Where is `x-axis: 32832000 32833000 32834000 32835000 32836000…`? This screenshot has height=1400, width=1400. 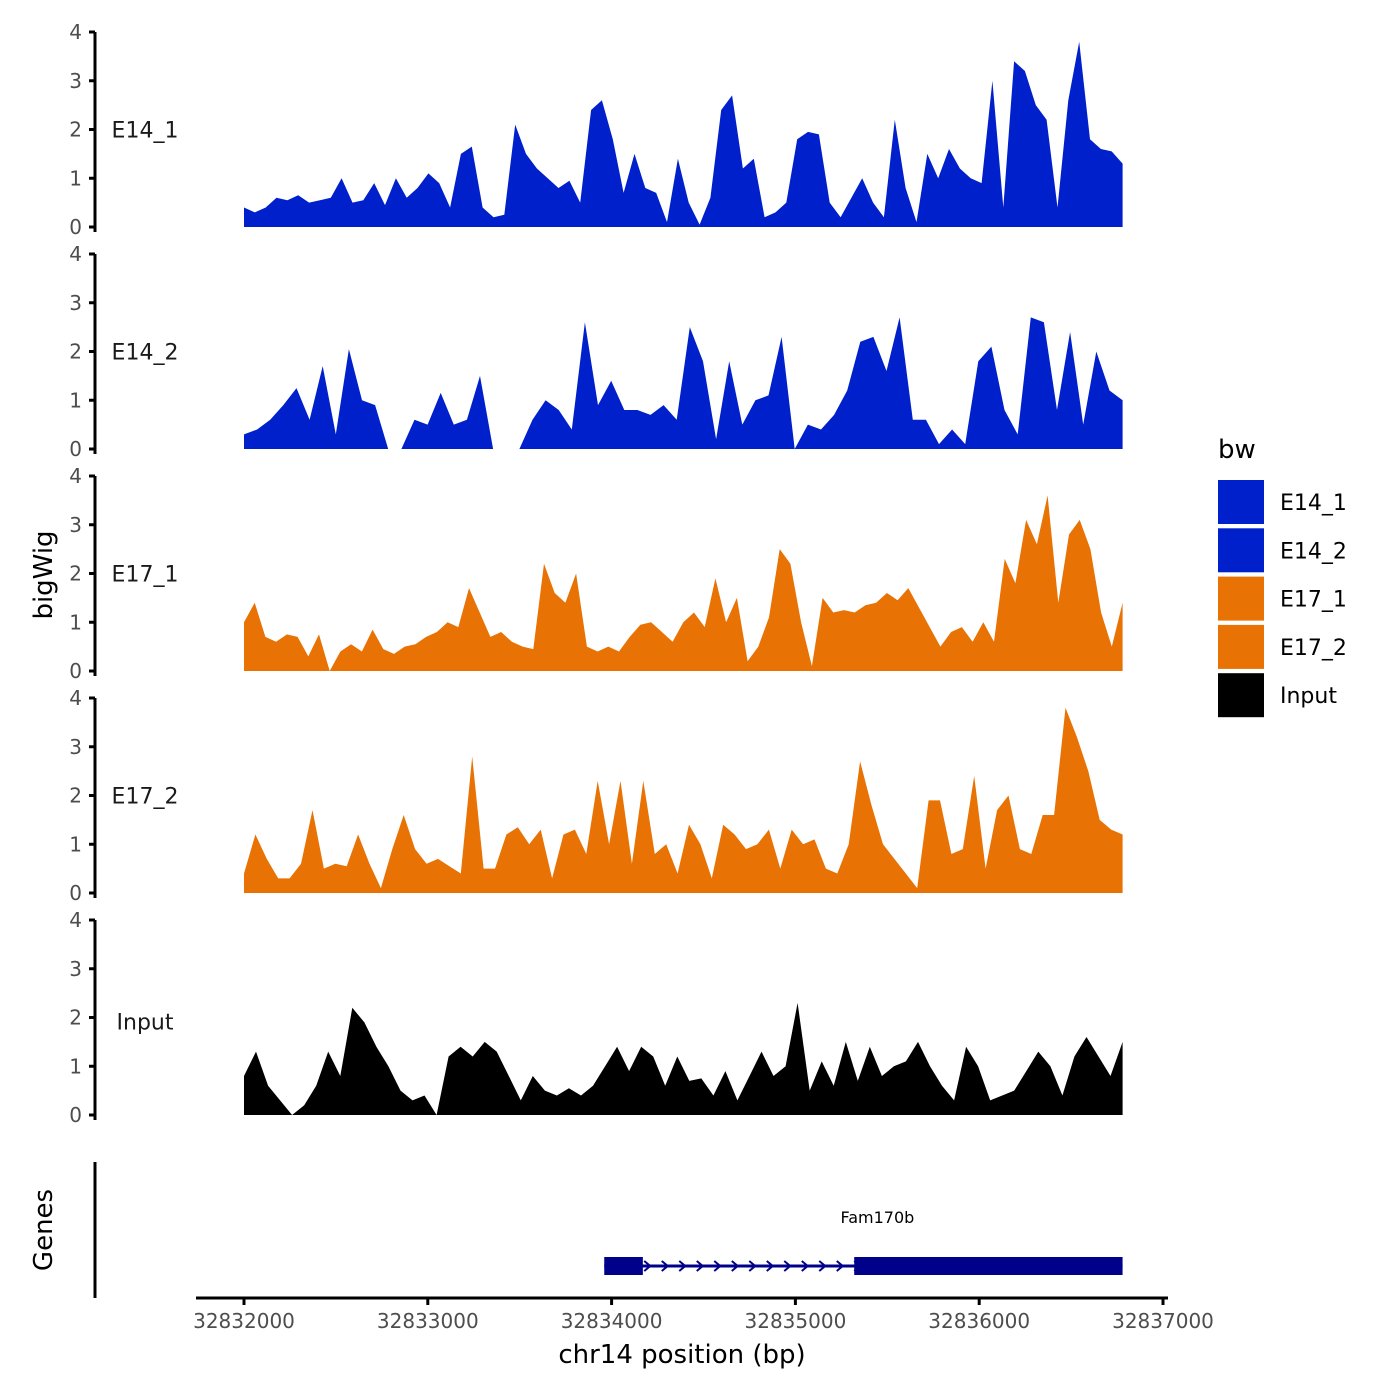 x-axis: 32832000 32833000 32834000 32835000 32836000… is located at coordinates (703, 1333).